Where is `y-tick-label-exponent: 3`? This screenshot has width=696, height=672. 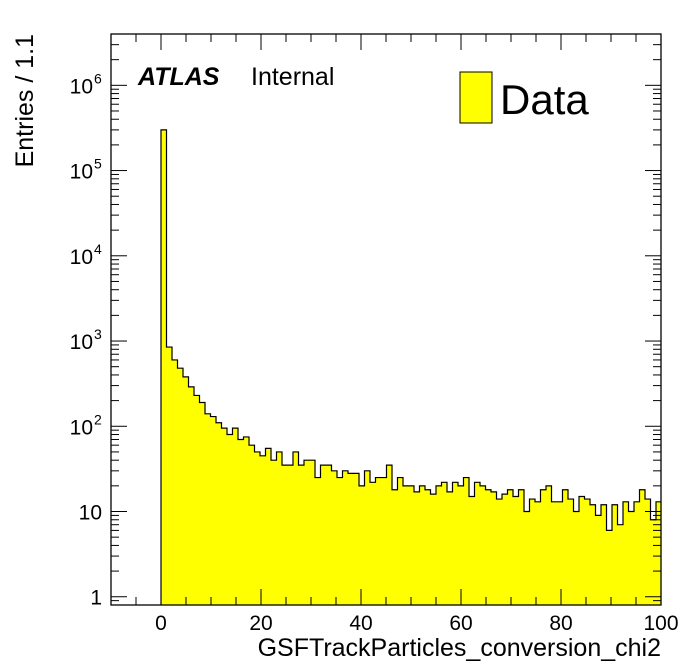
y-tick-label-exponent: 3 is located at coordinates (98, 334).